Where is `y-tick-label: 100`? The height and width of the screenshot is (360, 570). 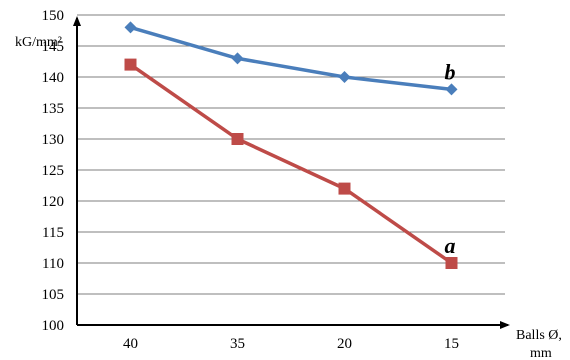 y-tick-label: 100 is located at coordinates (53, 326).